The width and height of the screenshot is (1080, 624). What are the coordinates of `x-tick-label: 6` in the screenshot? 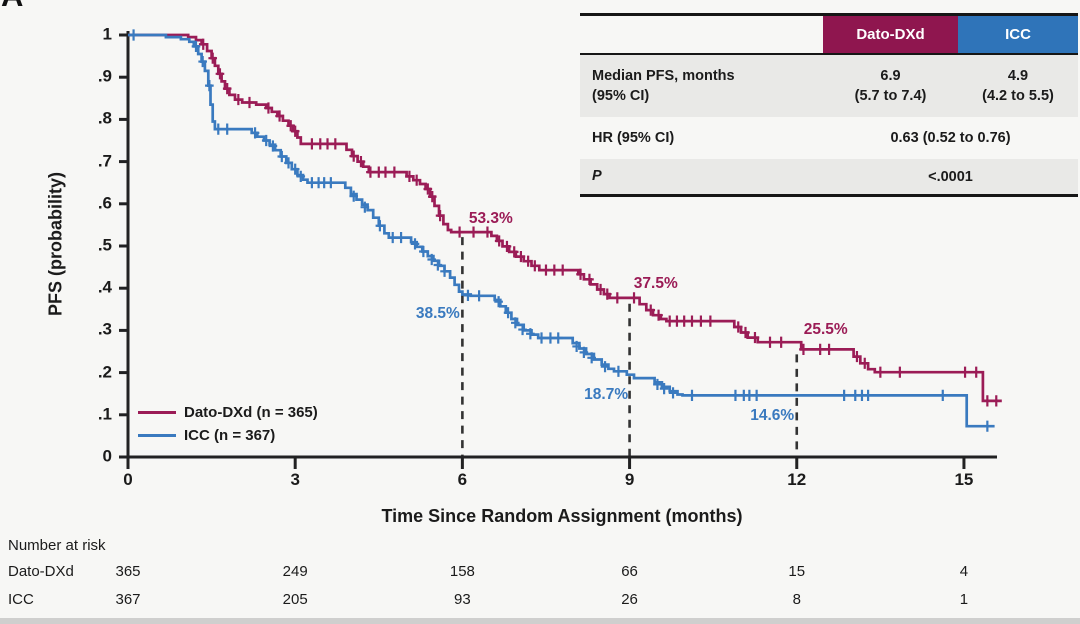 It's located at (462, 479).